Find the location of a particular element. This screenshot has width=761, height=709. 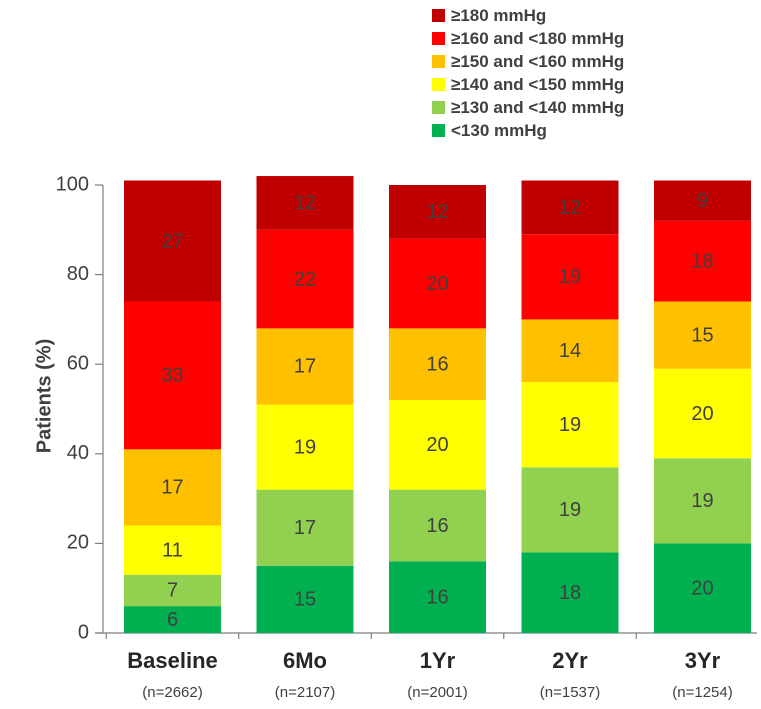

bar-value-label: 7 is located at coordinates (172, 591).